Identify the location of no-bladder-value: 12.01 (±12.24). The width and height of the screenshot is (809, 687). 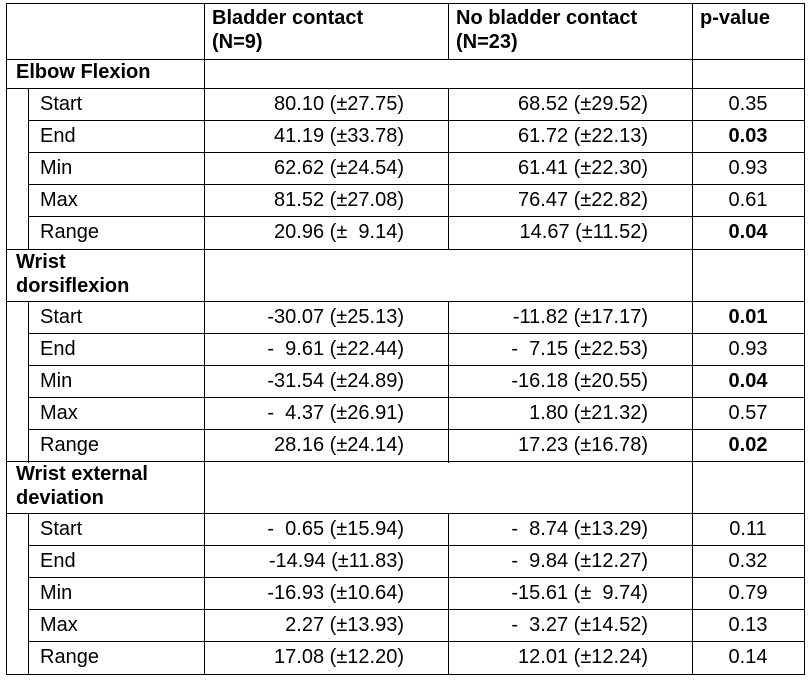
(583, 657).